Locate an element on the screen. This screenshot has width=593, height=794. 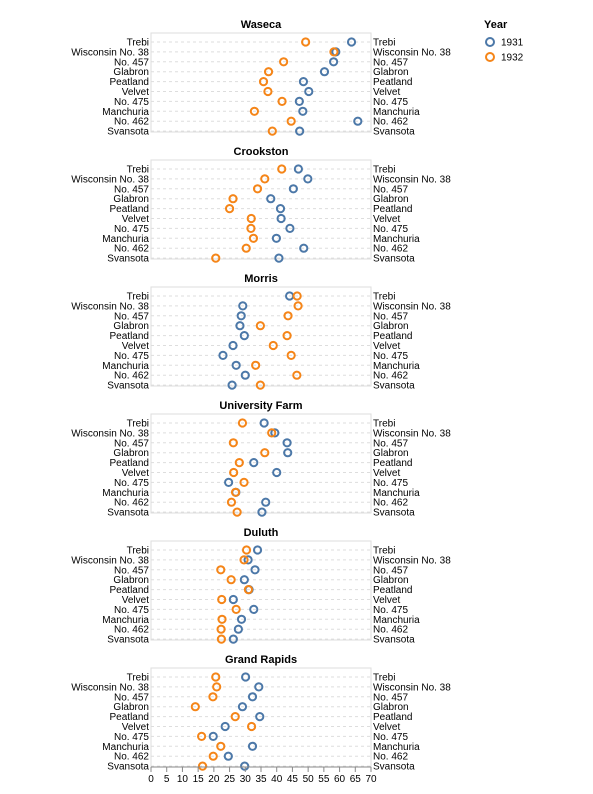
x-tick-label: 45 is located at coordinates (293, 779).